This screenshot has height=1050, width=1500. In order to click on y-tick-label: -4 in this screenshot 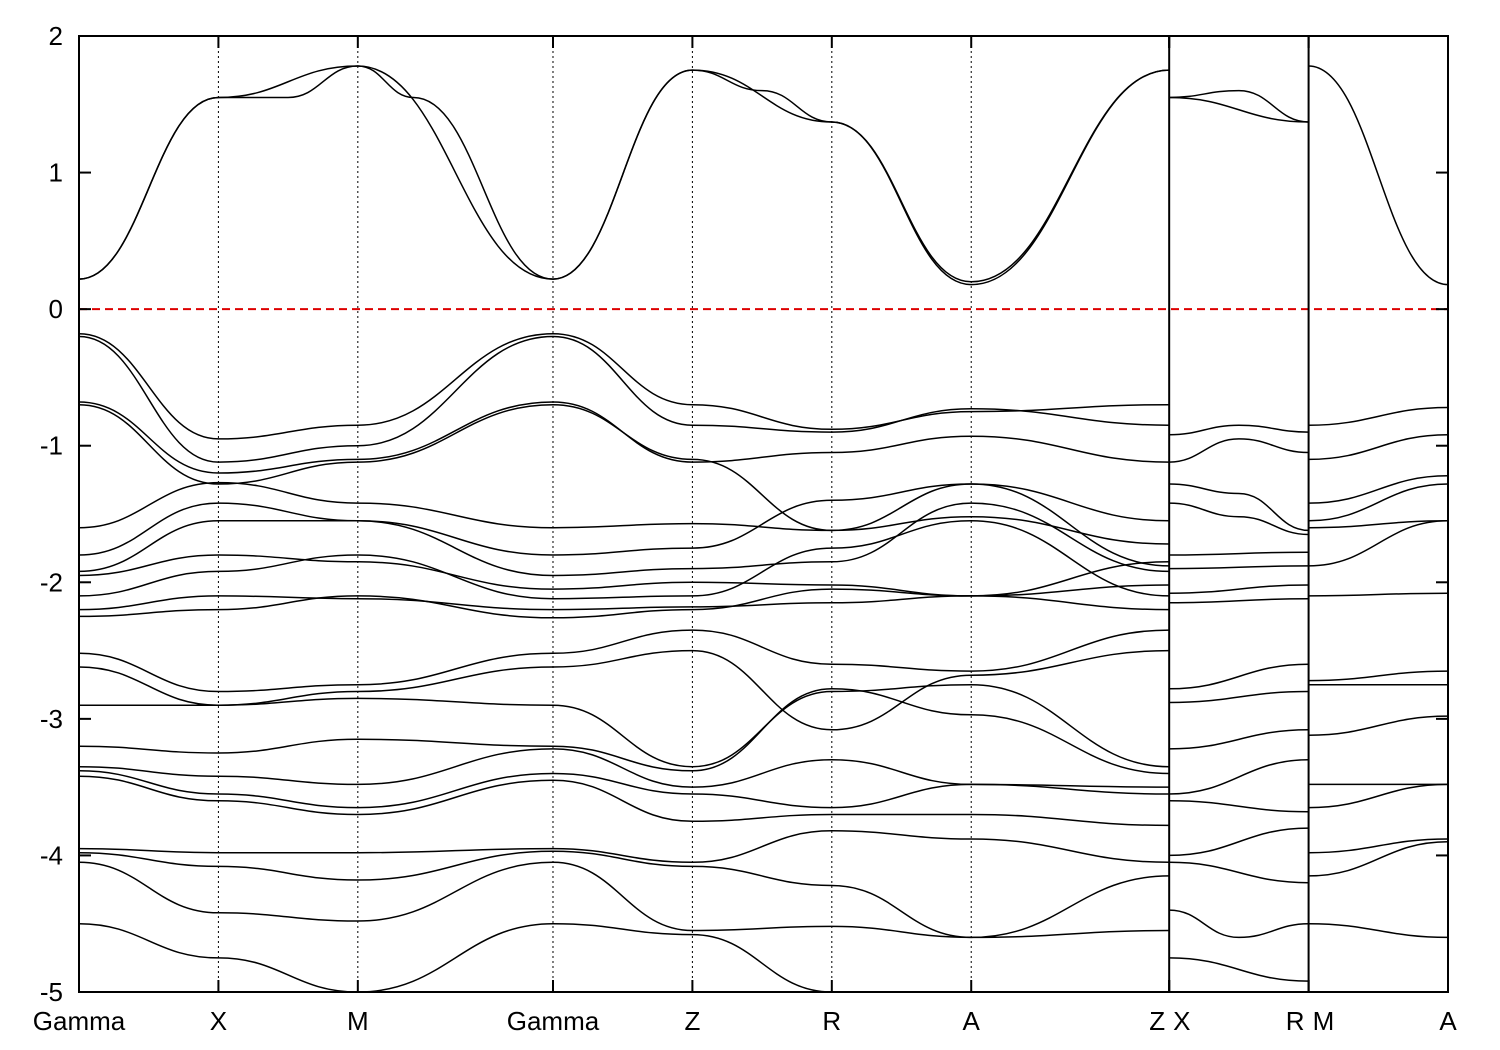, I will do `click(51, 855)`.